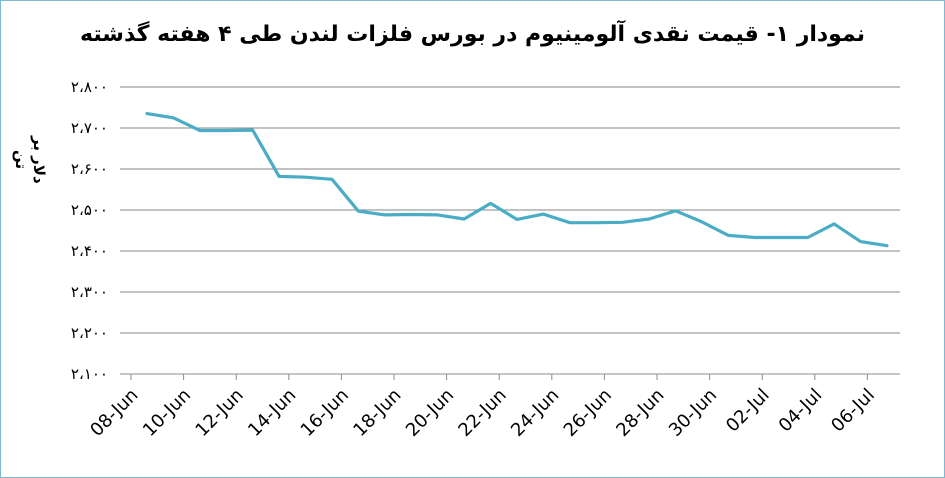 The height and width of the screenshot is (478, 945). Describe the element at coordinates (89, 333) in the screenshot. I see `y-tick-label: ۲،۲۰۰` at that location.